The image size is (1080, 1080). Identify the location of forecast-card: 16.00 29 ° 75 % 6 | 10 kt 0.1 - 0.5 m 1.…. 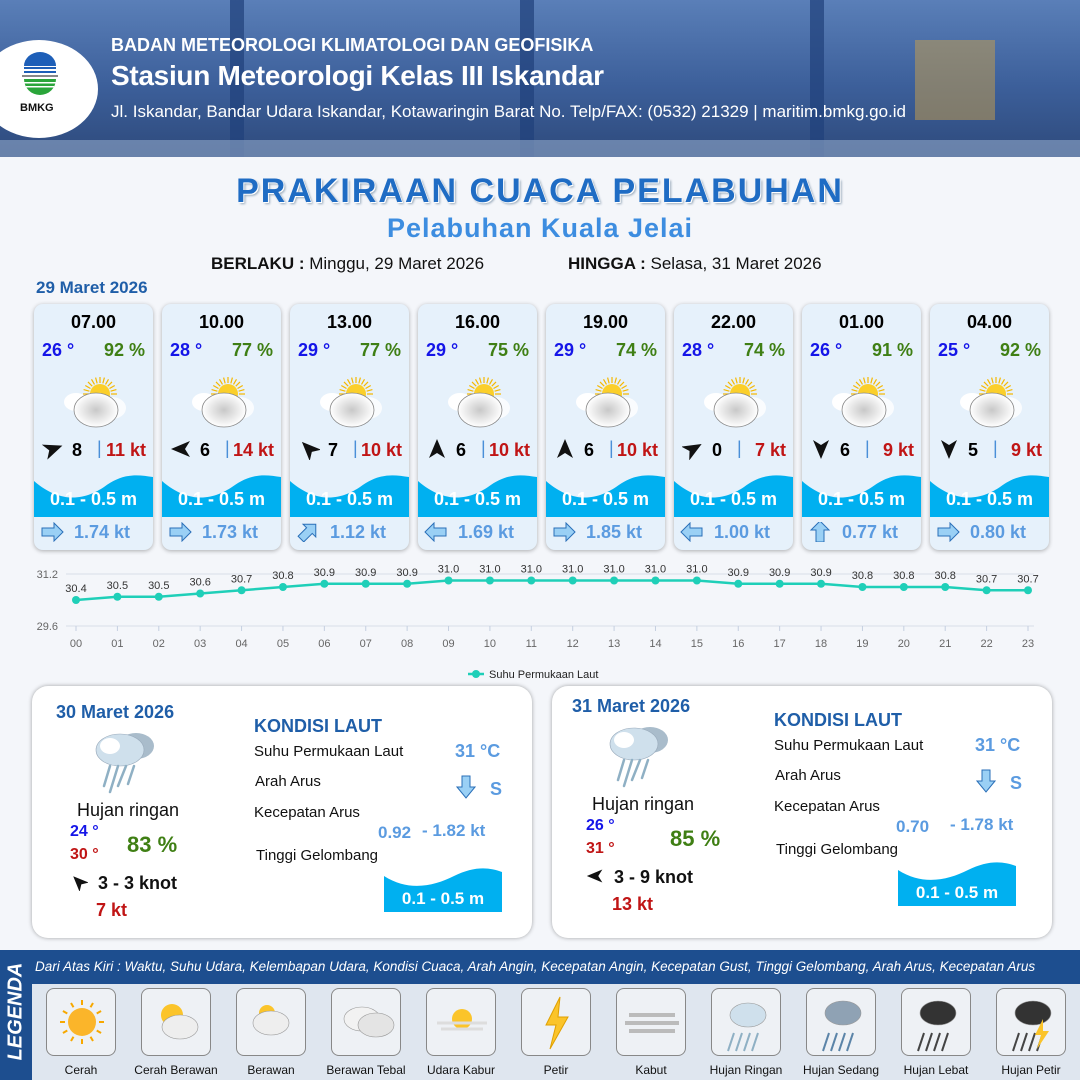
(477, 427).